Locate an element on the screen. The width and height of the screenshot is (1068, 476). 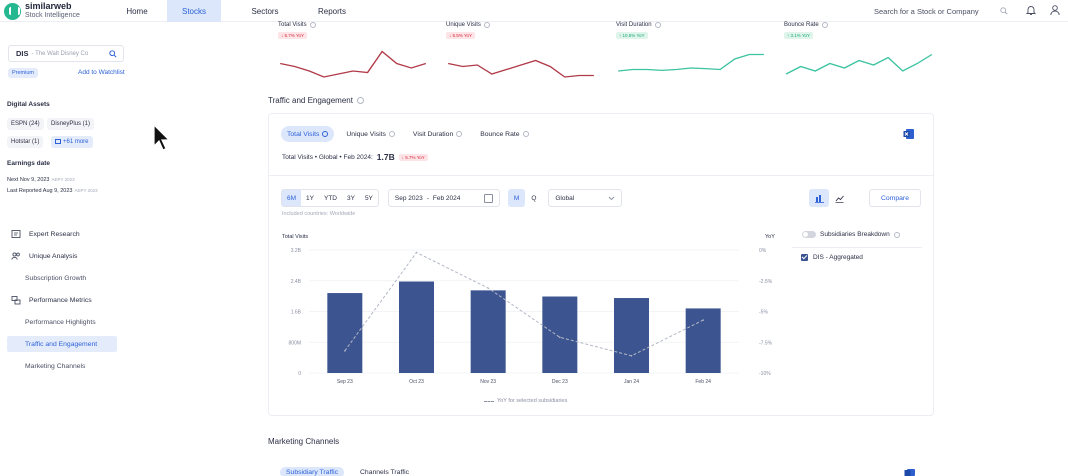
y-tick-label: 0 is located at coordinates (299, 374).